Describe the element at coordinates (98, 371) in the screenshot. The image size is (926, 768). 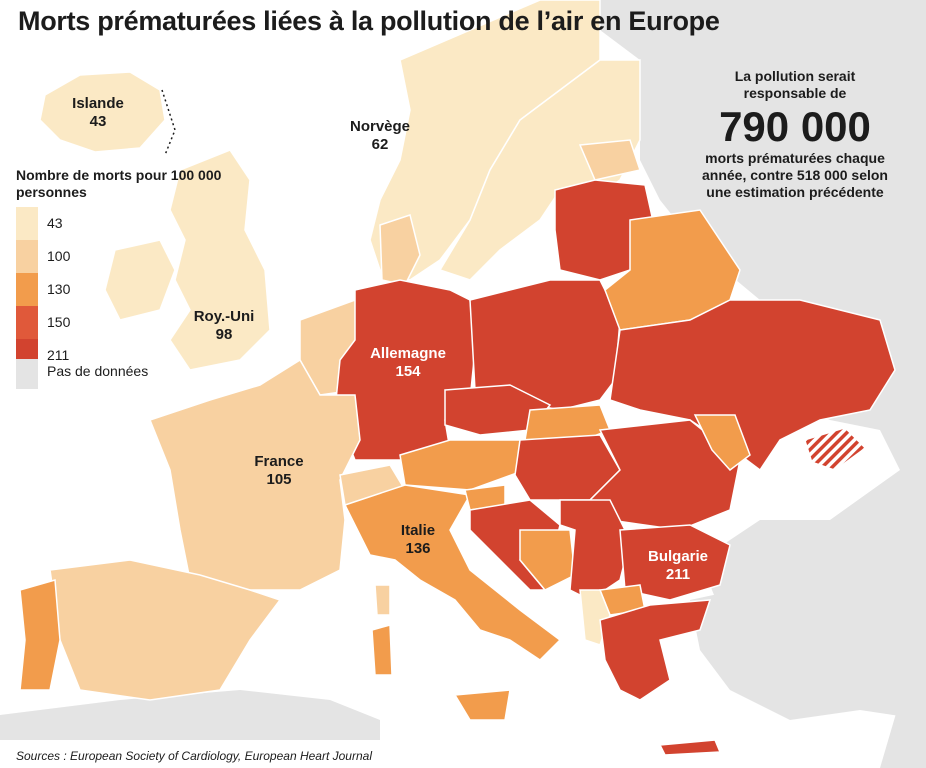
I see `legend-no-data-label: Pas de données` at that location.